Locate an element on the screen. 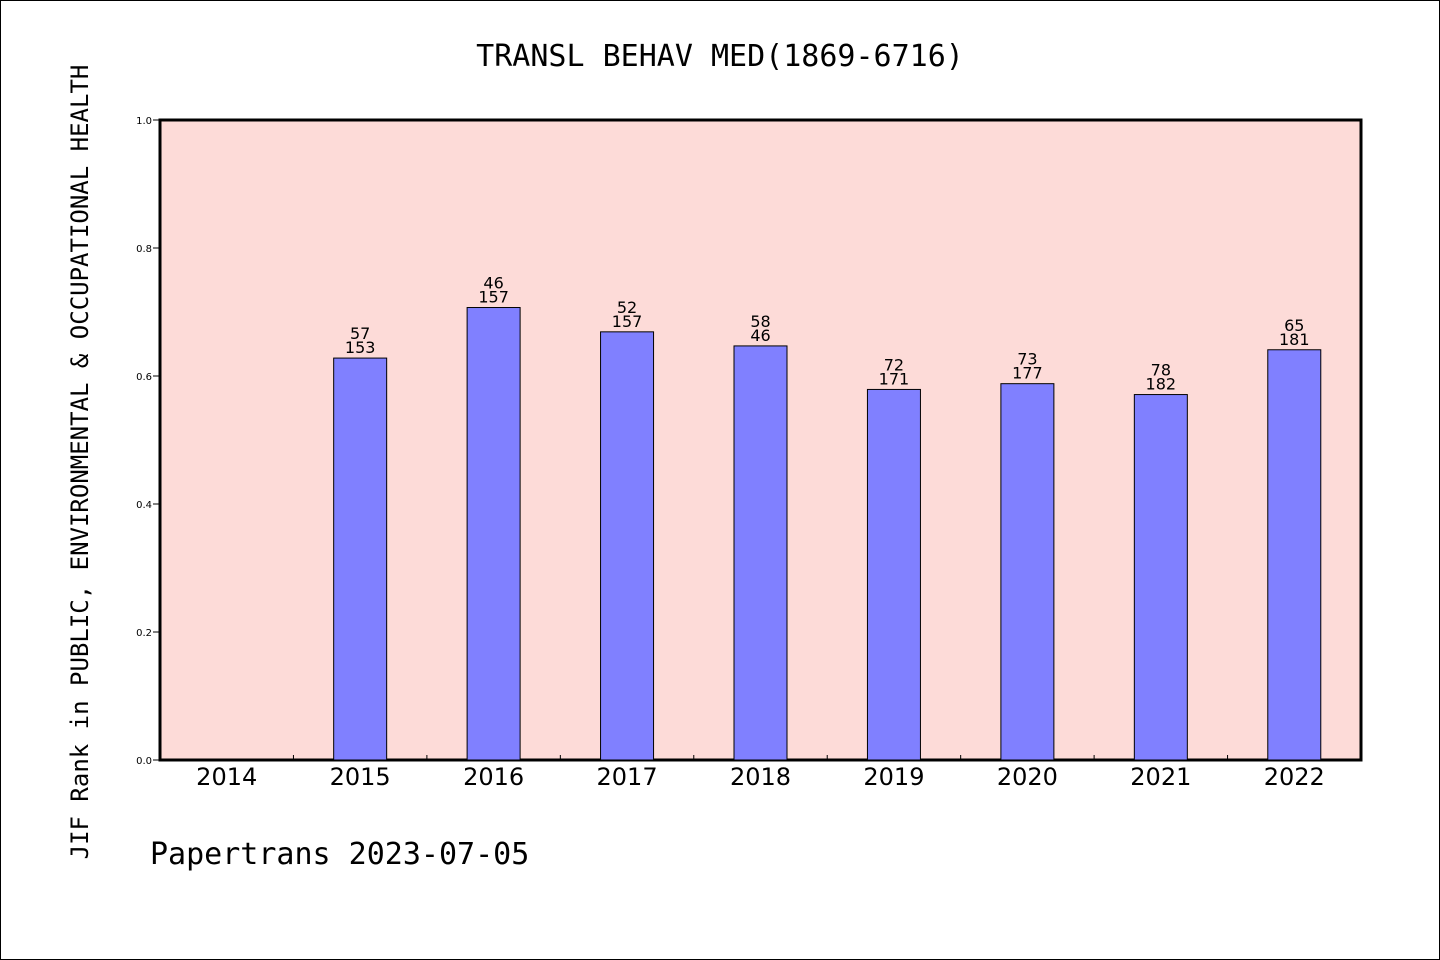  bar-2015 is located at coordinates (360, 559).